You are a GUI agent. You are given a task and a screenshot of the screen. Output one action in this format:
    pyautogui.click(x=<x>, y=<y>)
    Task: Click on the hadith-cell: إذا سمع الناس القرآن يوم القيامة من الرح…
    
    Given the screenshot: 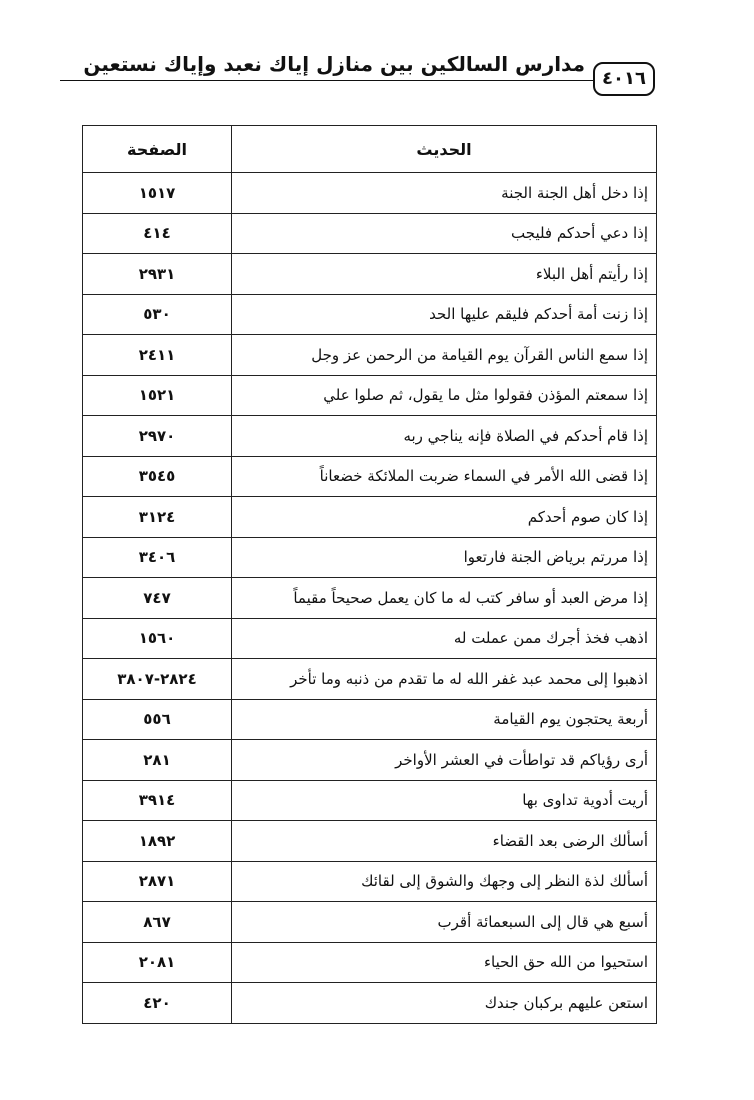 What is the action you would take?
    pyautogui.click(x=444, y=355)
    